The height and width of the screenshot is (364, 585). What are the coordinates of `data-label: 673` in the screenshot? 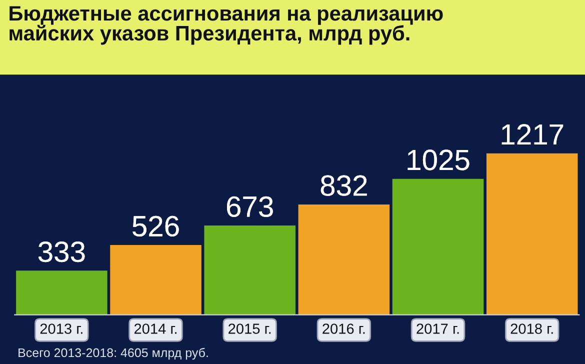 It's located at (249, 207).